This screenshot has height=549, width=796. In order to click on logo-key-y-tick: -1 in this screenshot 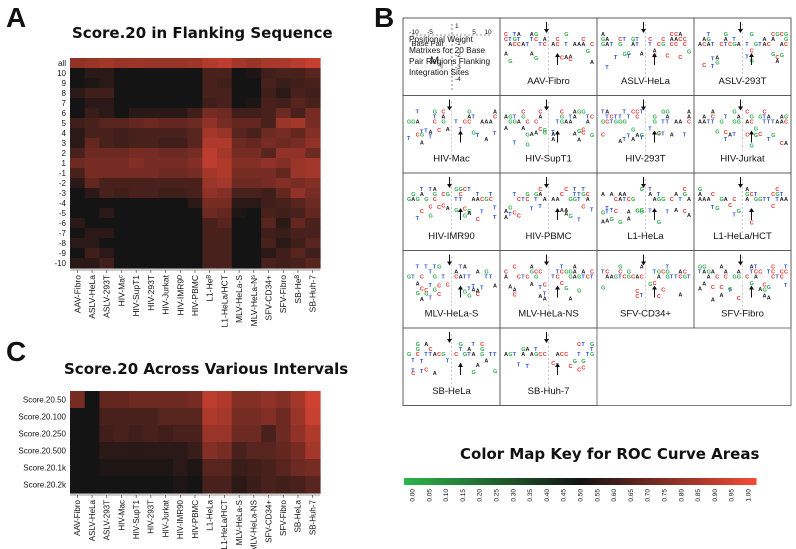, I will do `click(458, 43)`.